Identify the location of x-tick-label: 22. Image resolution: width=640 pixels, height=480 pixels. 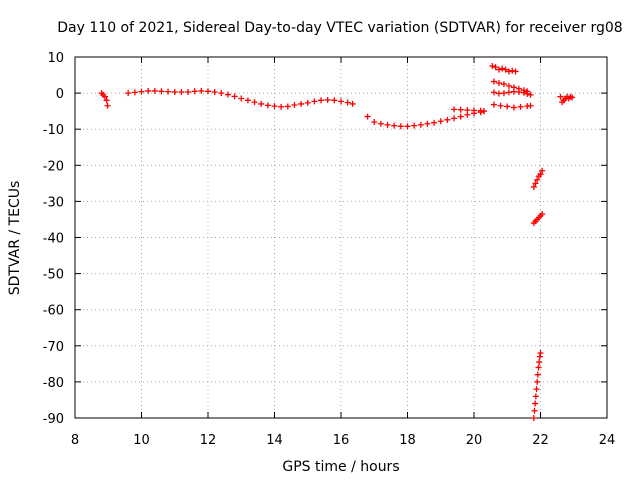
(540, 440).